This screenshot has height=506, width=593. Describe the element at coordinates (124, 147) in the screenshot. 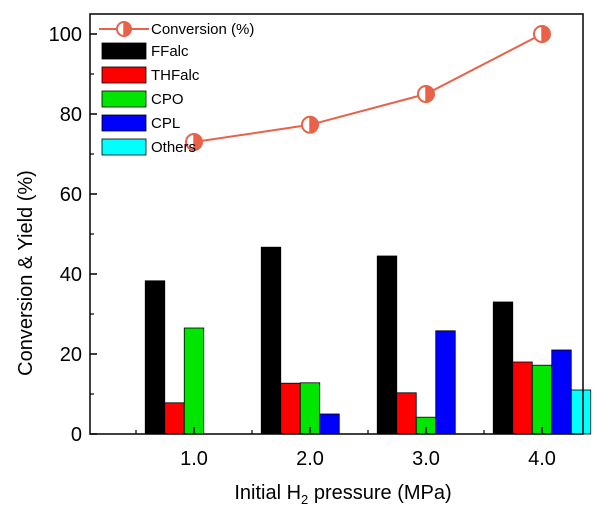

I see `legend-swatch-others` at that location.